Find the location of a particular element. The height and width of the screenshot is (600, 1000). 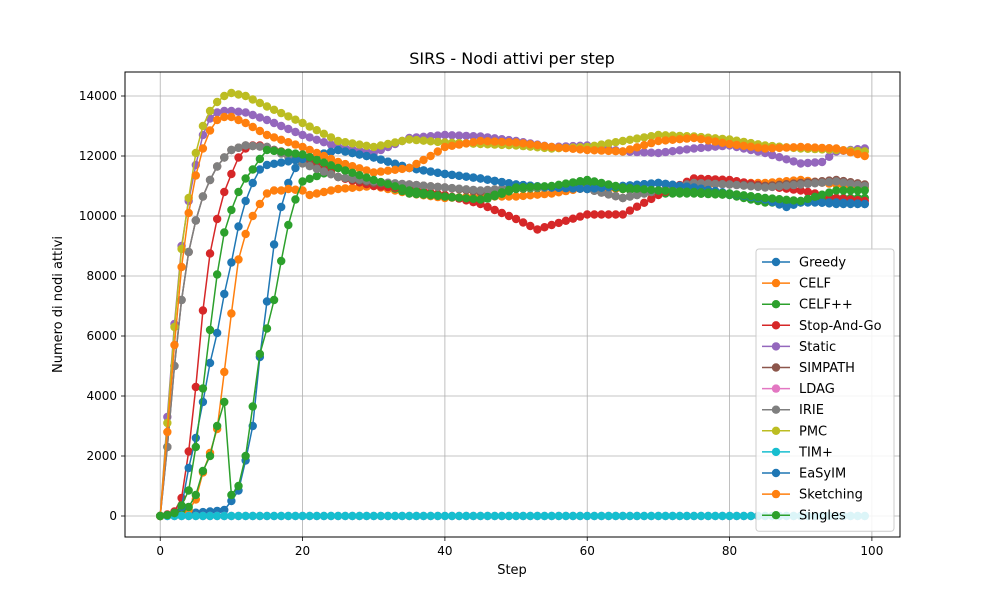

legend-label: LDAG is located at coordinates (817, 389).